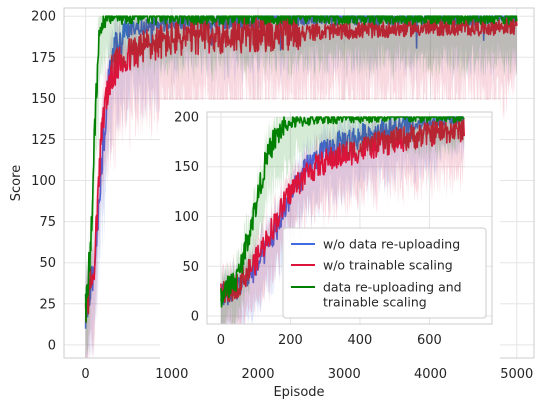  What do you see at coordinates (186, 217) in the screenshot?
I see `inset-y-tick-label: 100` at bounding box center [186, 217].